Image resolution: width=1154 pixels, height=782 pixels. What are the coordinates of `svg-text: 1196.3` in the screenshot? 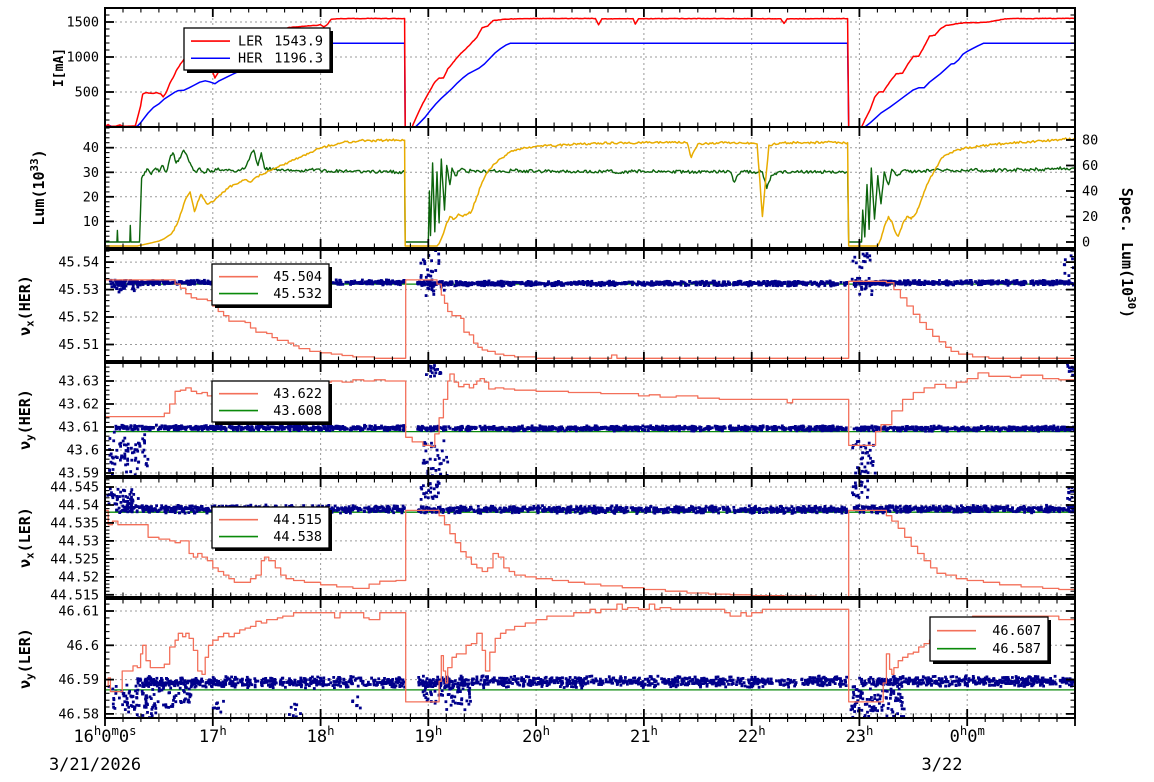 It's located at (298, 59).